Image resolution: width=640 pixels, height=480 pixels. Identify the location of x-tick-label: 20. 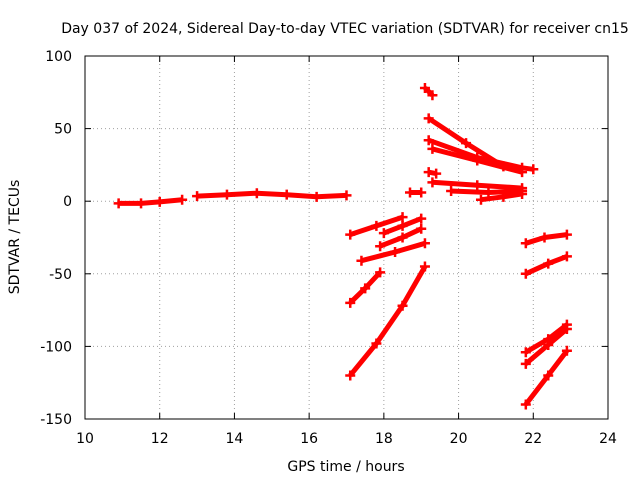
(459, 439).